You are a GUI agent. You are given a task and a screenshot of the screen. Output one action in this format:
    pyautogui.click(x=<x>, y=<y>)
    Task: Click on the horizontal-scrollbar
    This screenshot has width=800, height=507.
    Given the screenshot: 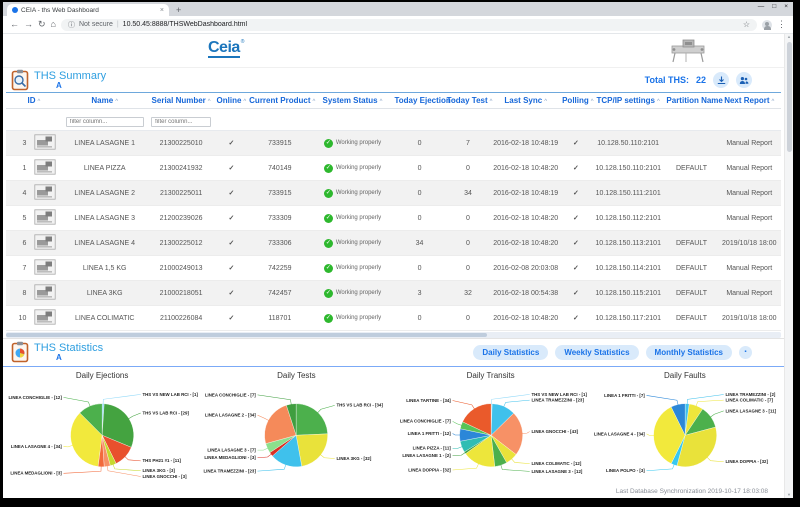 What is the action you would take?
    pyautogui.click(x=393, y=335)
    